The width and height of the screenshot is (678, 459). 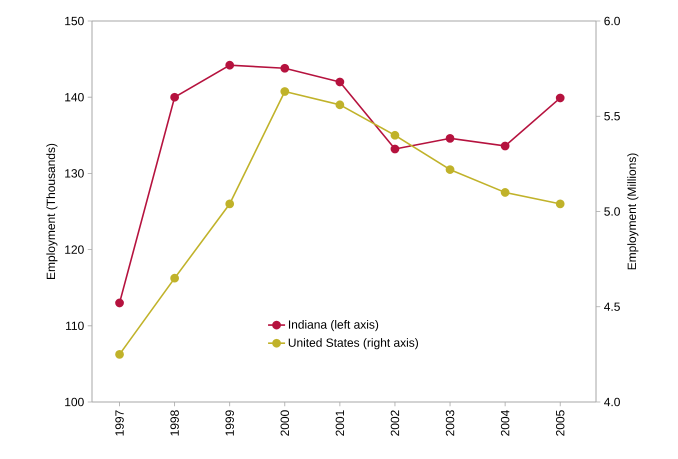 What do you see at coordinates (612, 21) in the screenshot?
I see `y2-tick-label: 6.0` at bounding box center [612, 21].